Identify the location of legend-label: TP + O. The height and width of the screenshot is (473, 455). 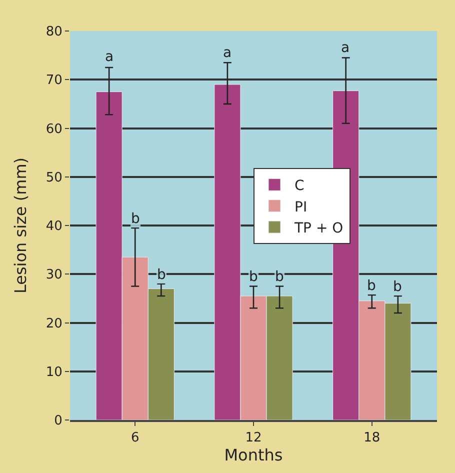
(319, 228).